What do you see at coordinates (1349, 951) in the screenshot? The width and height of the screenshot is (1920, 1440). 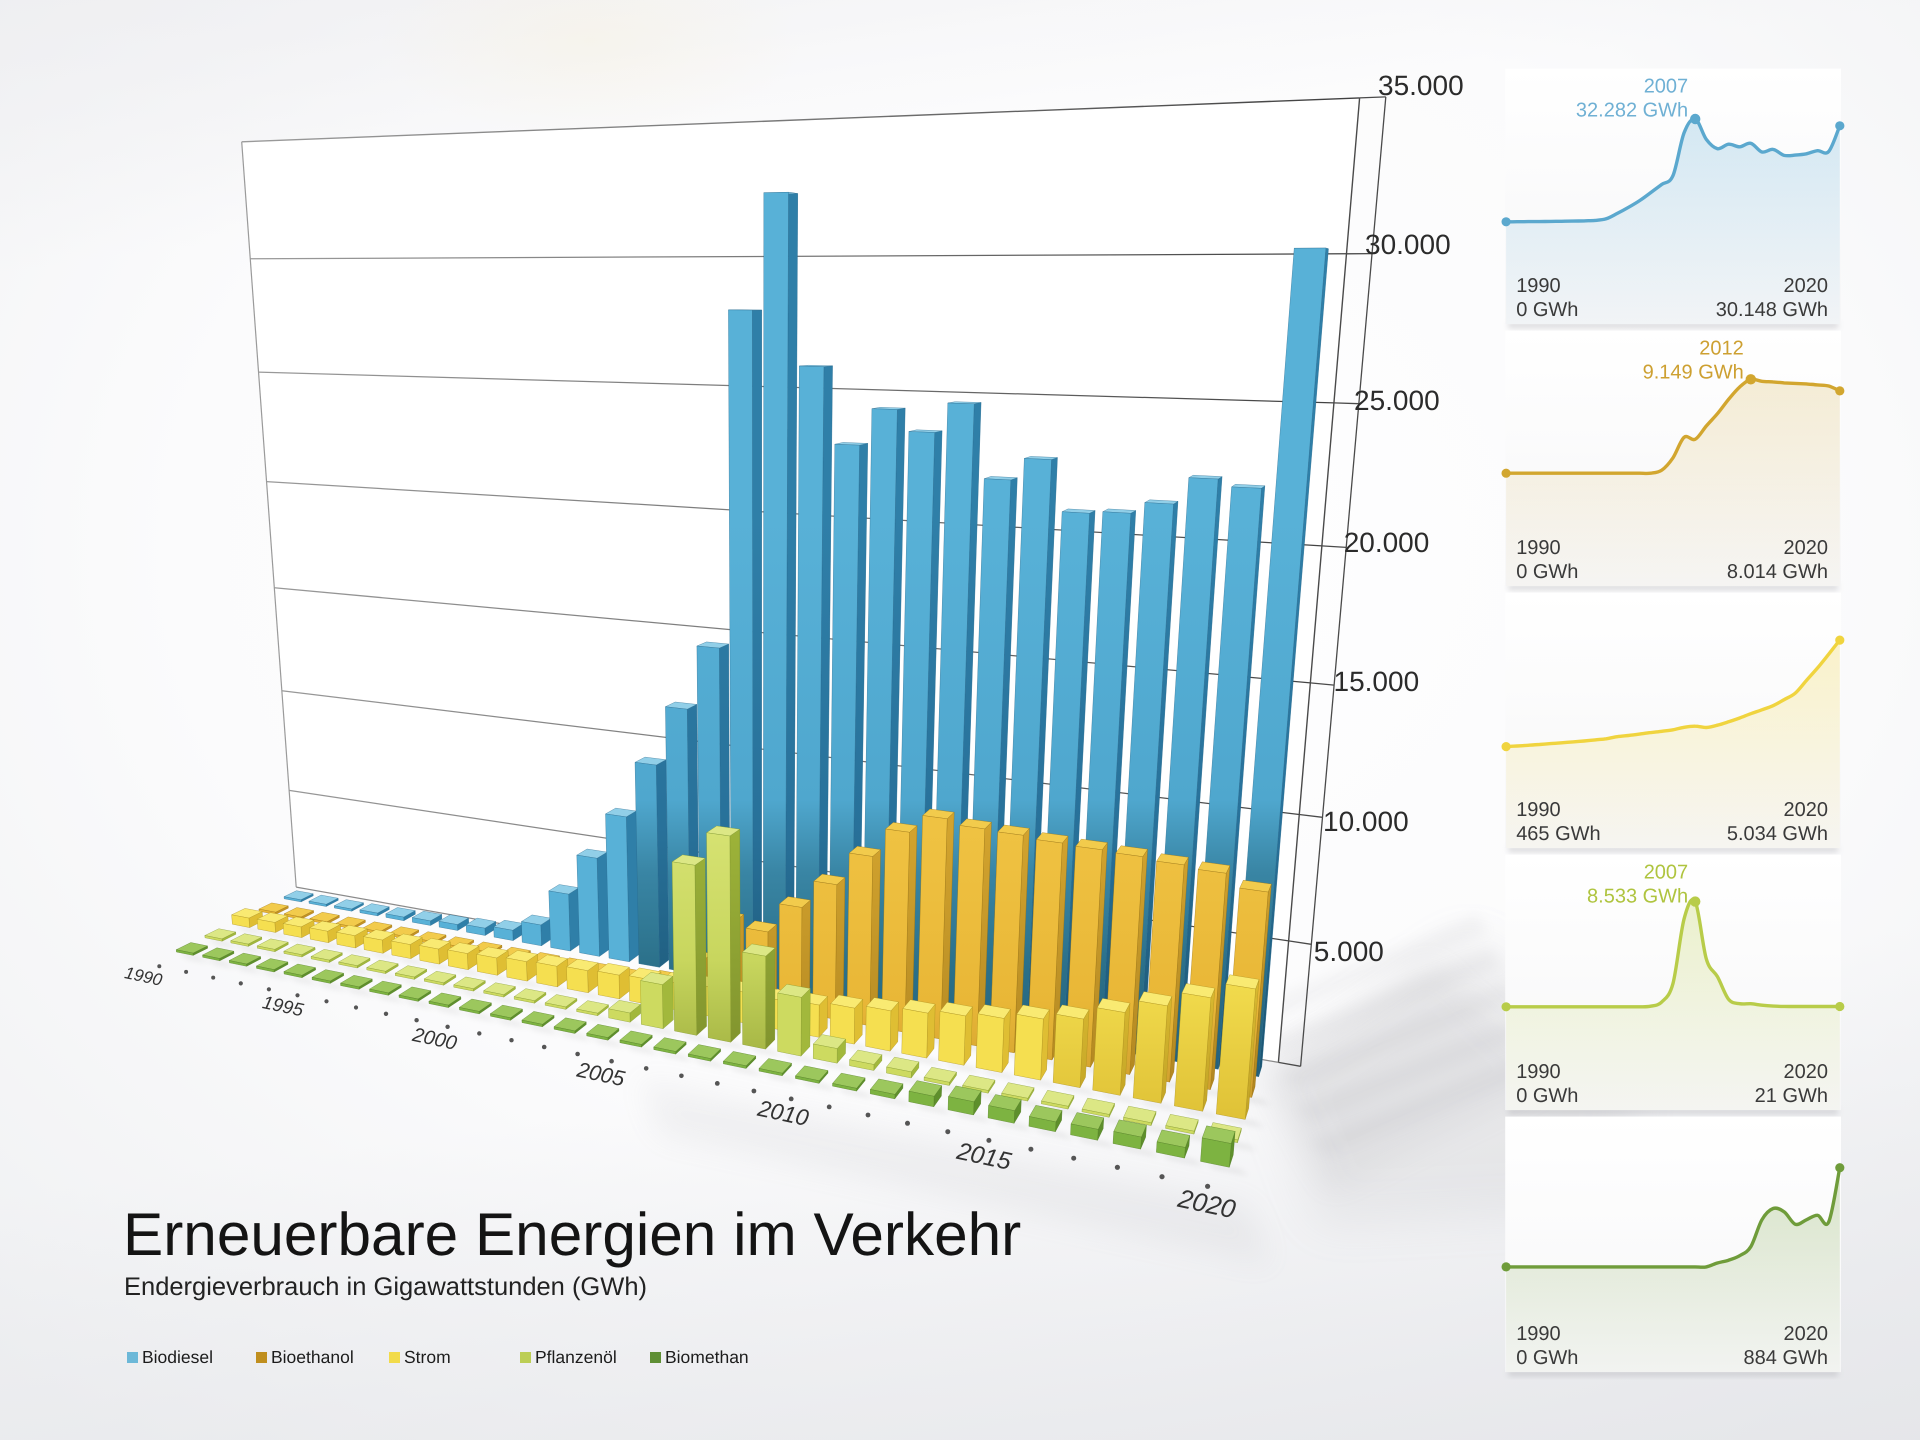 I see `svg-text: 5.000` at bounding box center [1349, 951].